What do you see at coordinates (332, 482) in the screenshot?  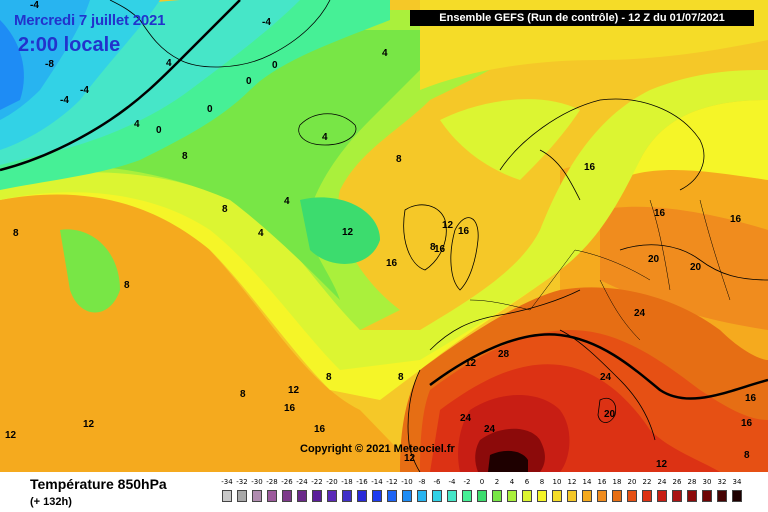 I see `legend-label: -20` at bounding box center [332, 482].